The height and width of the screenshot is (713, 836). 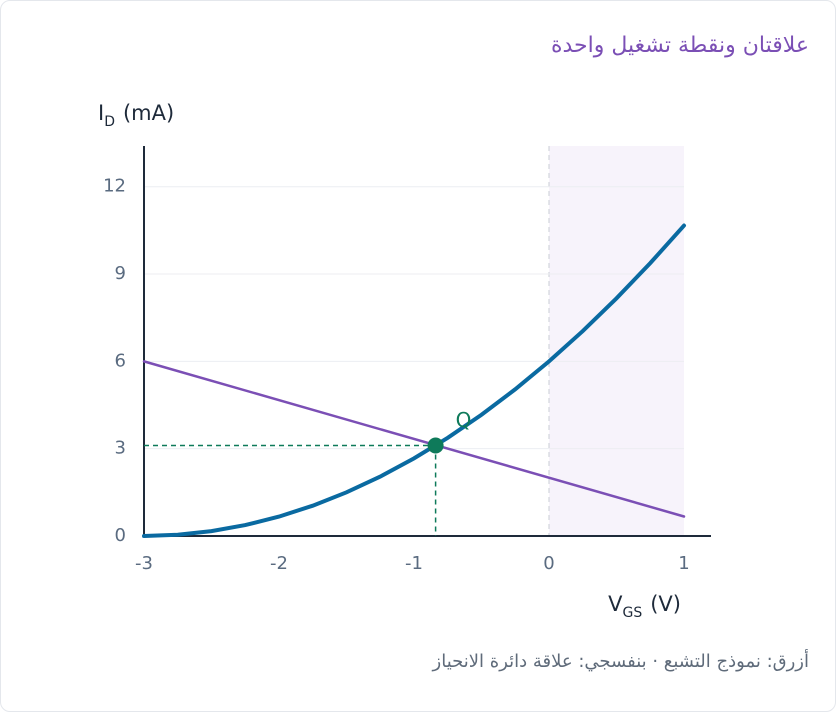 What do you see at coordinates (679, 45) in the screenshot?
I see `chart-title: علاقتان ونقطة تشغيل واحدة` at bounding box center [679, 45].